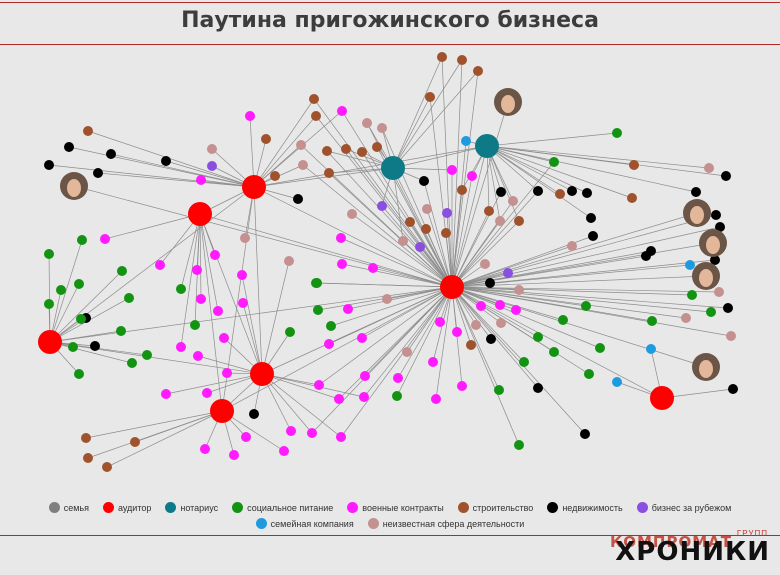 Image resolution: width=780 pixels, height=575 pixels. I want to click on notary-node, so click(487, 146).